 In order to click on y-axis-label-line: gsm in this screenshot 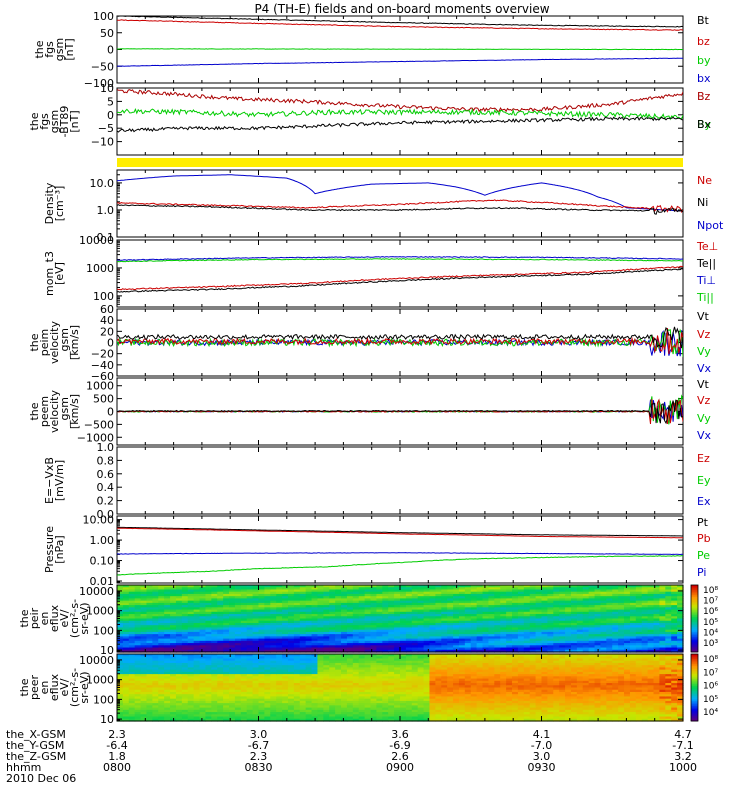, I will do `click(59, 49)`.